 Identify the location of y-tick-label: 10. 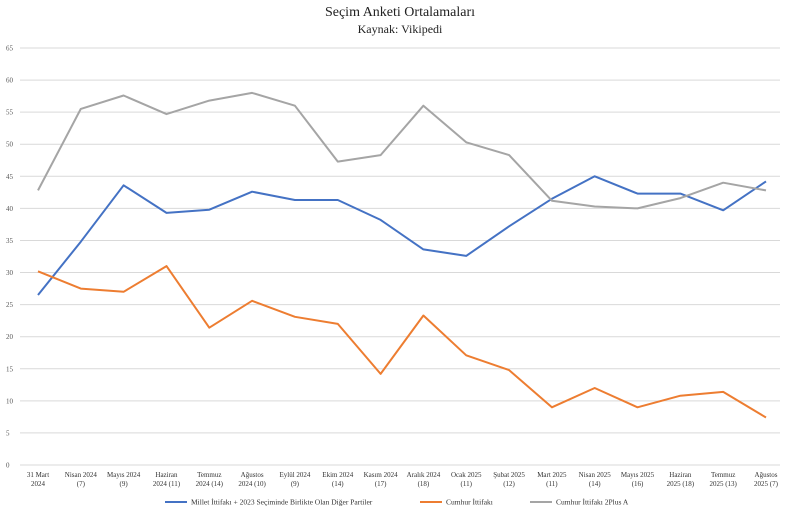
(10, 401).